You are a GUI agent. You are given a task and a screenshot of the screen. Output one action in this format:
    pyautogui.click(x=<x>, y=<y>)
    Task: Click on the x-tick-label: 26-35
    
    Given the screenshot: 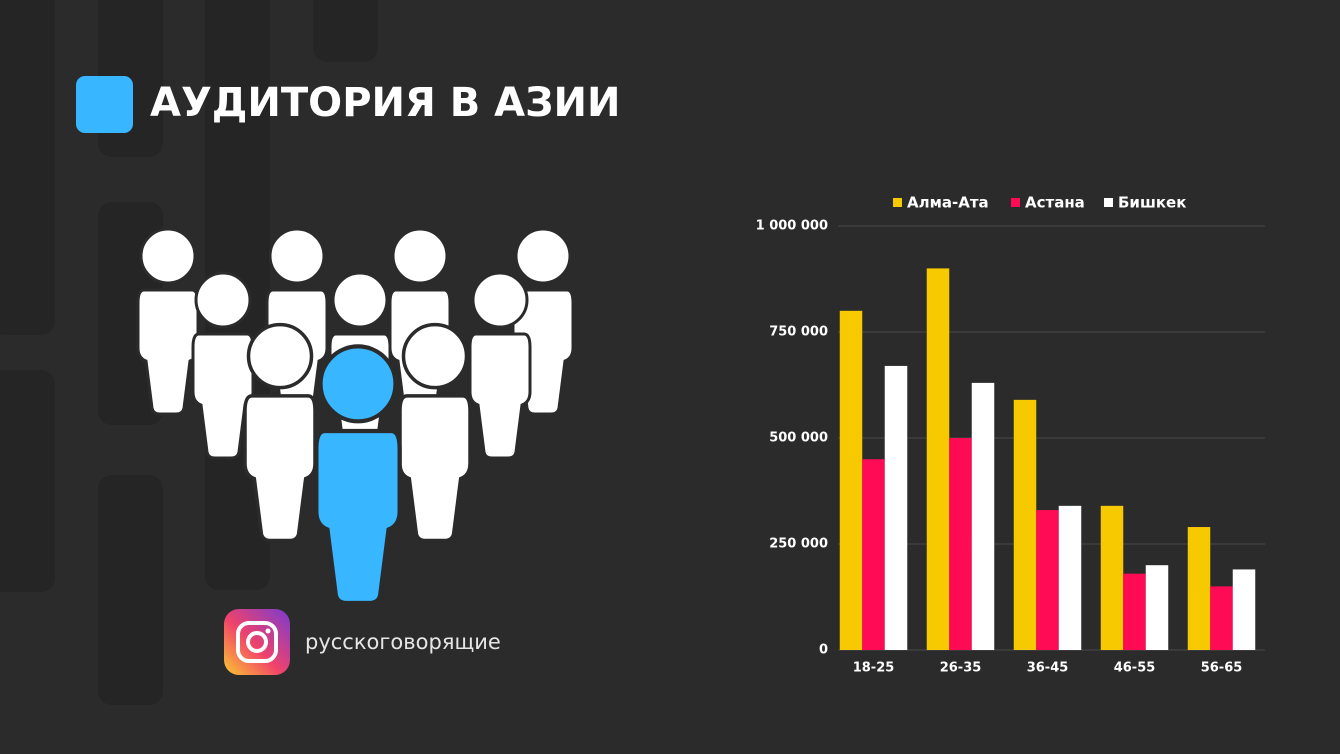 What is the action you would take?
    pyautogui.click(x=961, y=668)
    